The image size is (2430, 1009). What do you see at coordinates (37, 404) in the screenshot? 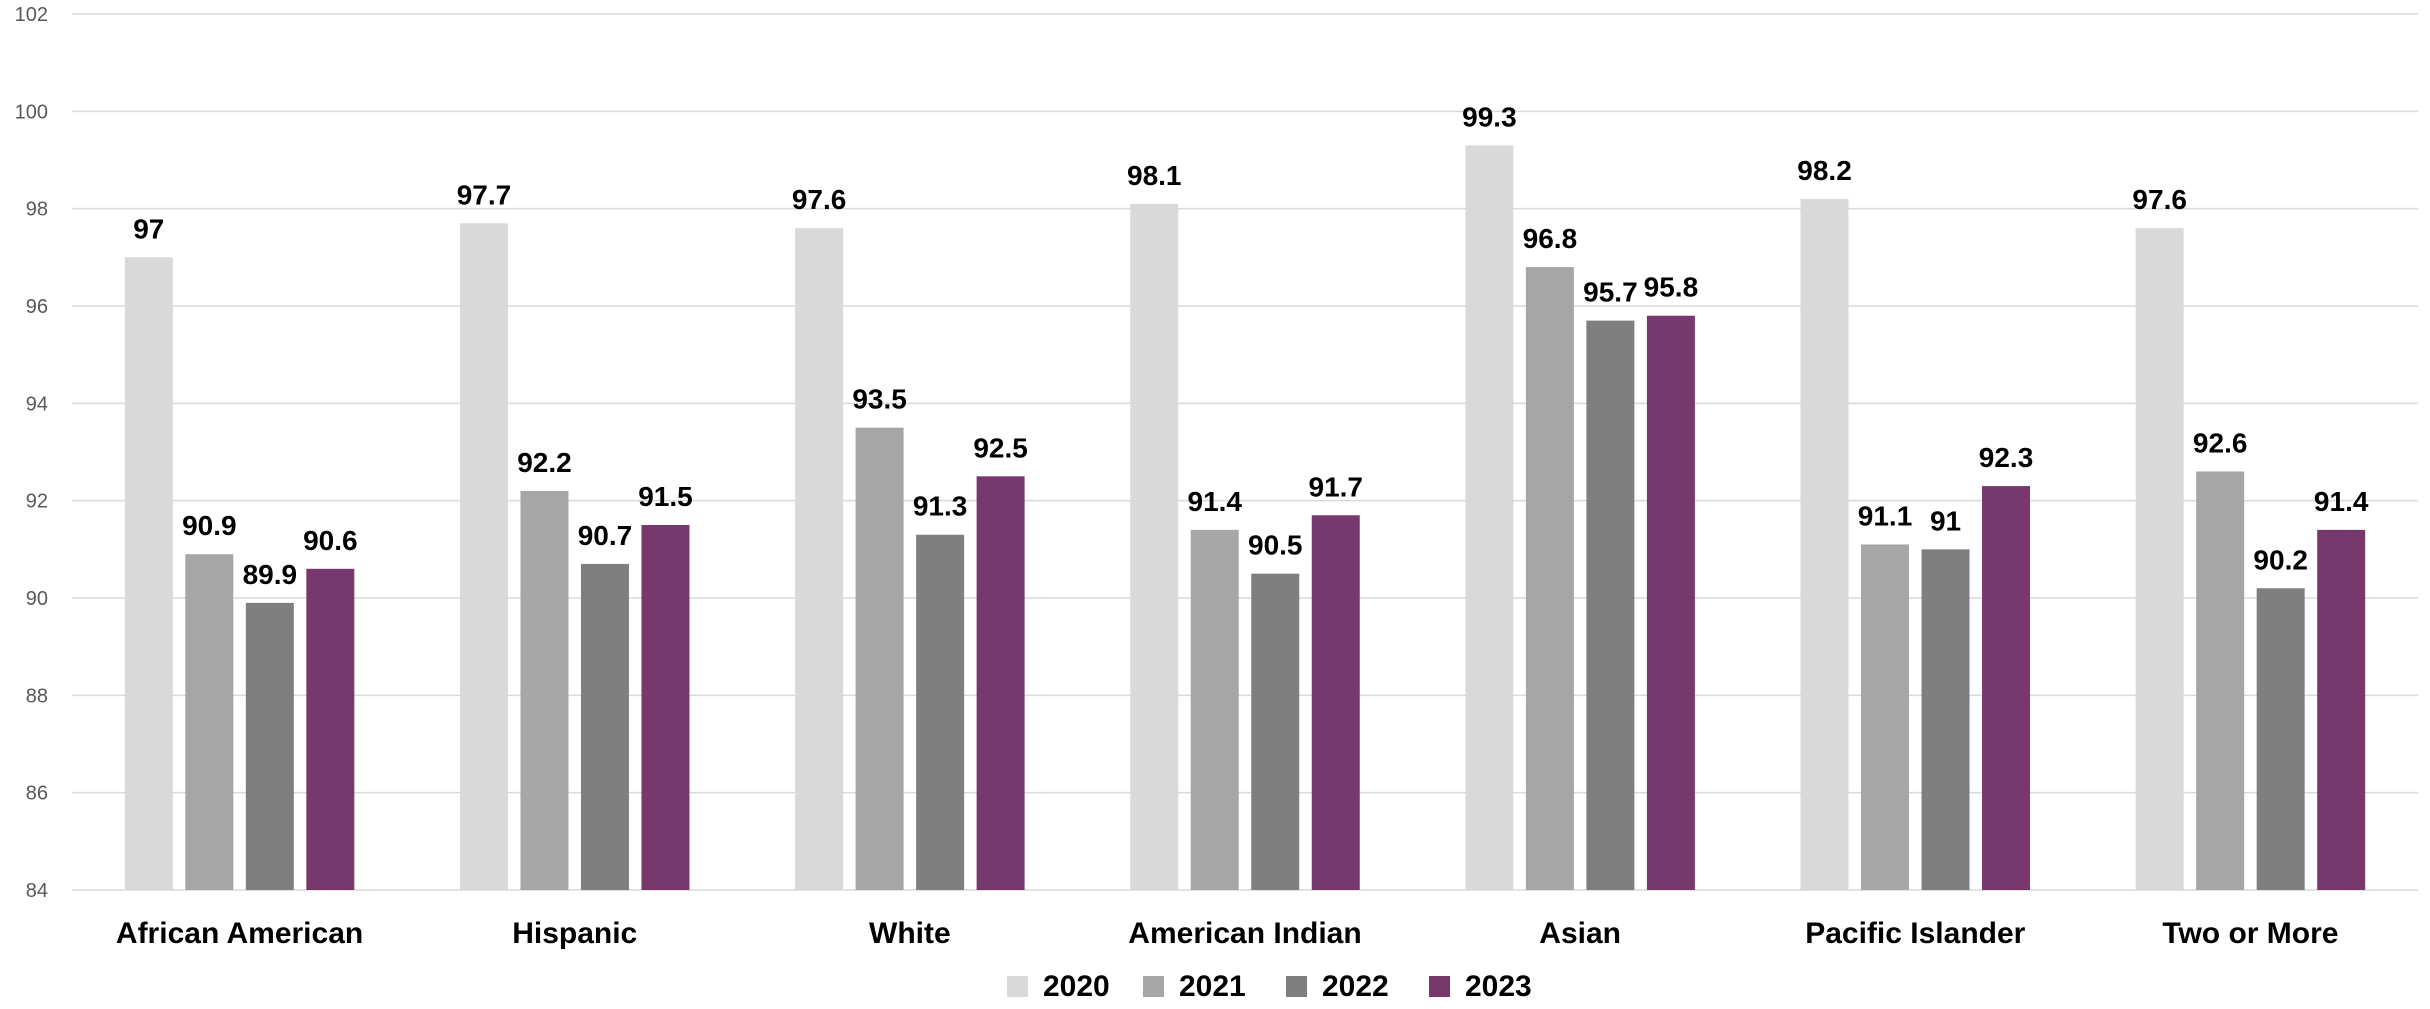
I see `y-tick-label: 94` at bounding box center [37, 404].